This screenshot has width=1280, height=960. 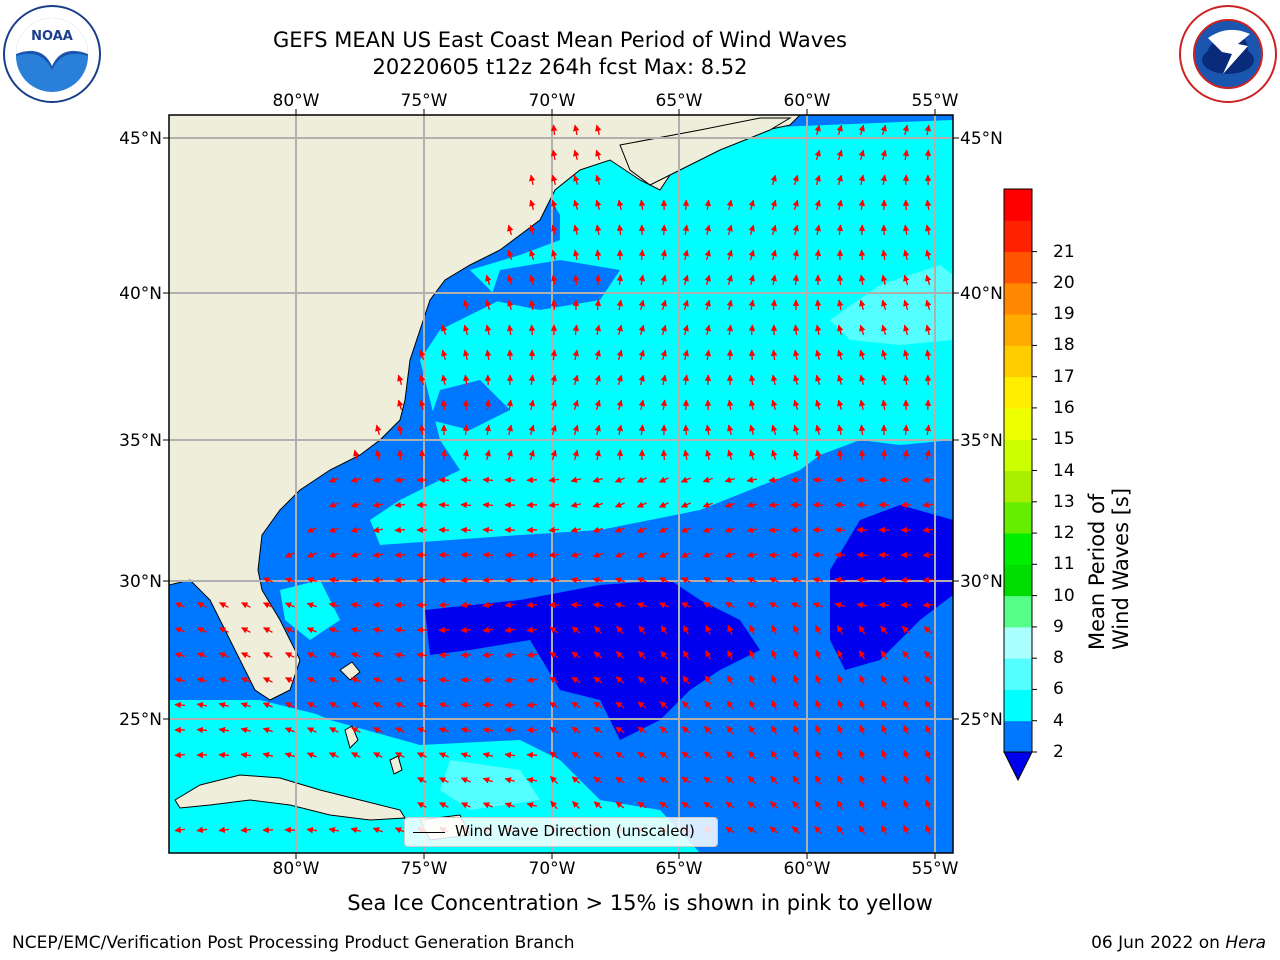 I want to click on lon-label-bottom: 80°W, so click(x=296, y=869).